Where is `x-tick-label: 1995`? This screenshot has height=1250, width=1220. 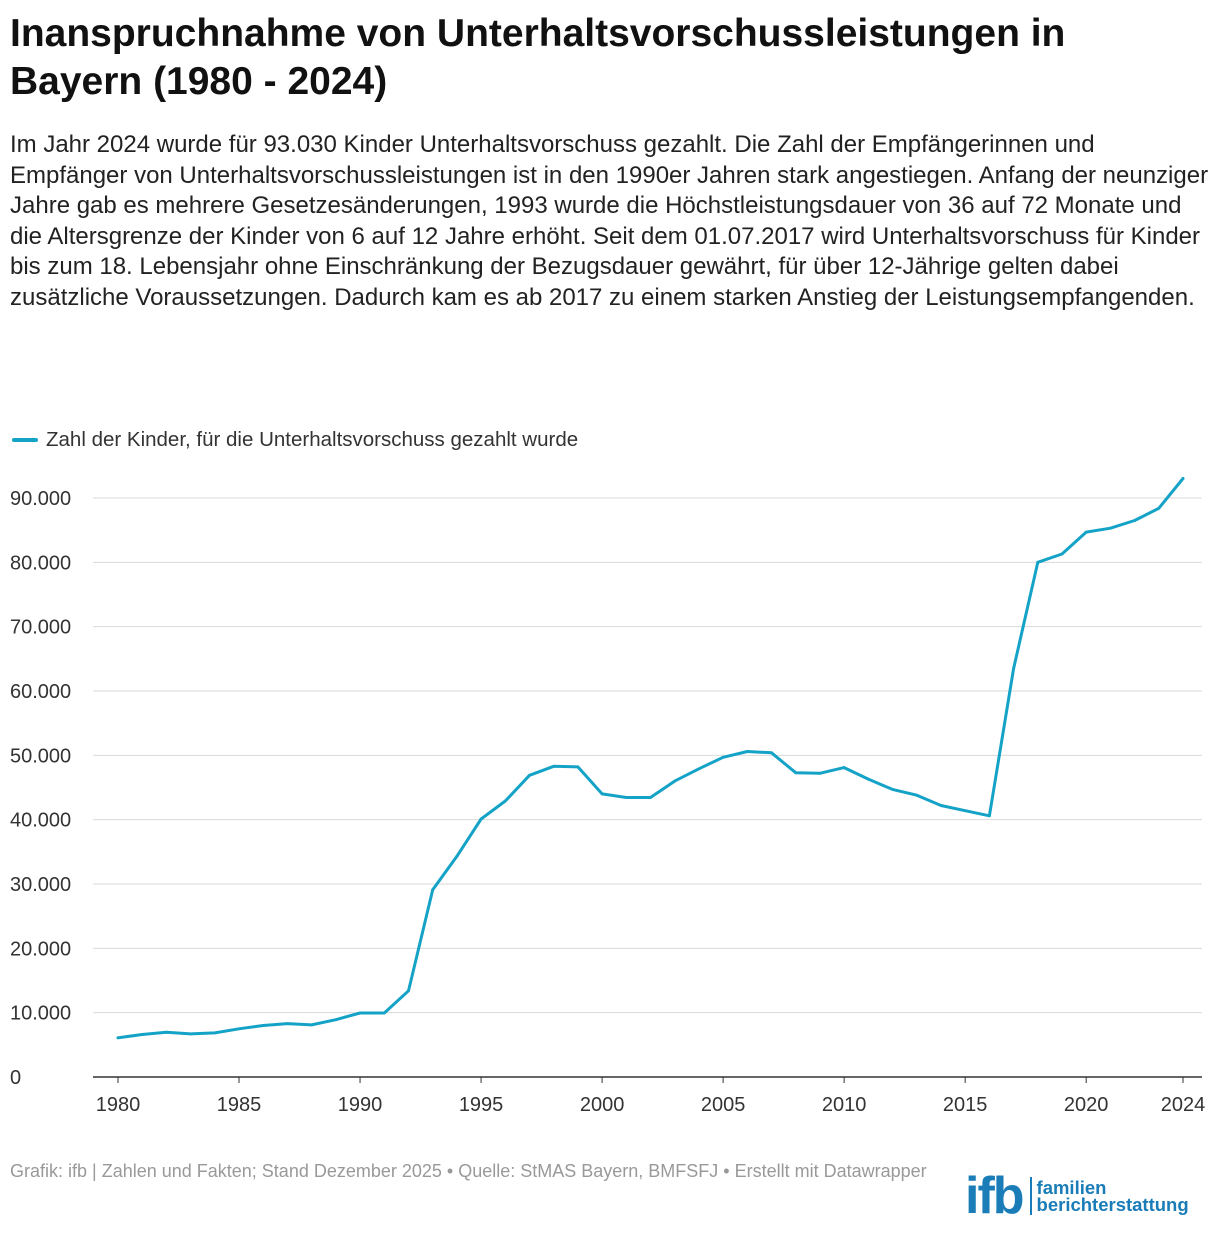 x-tick-label: 1995 is located at coordinates (481, 1105).